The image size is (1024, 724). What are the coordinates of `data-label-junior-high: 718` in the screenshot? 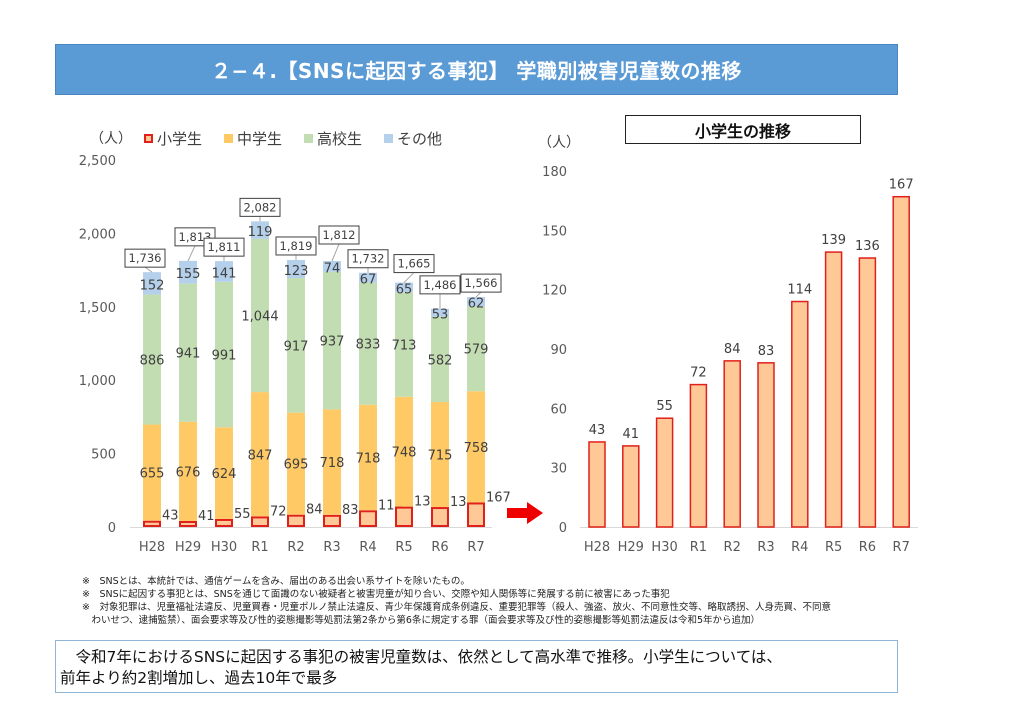 It's located at (332, 463).